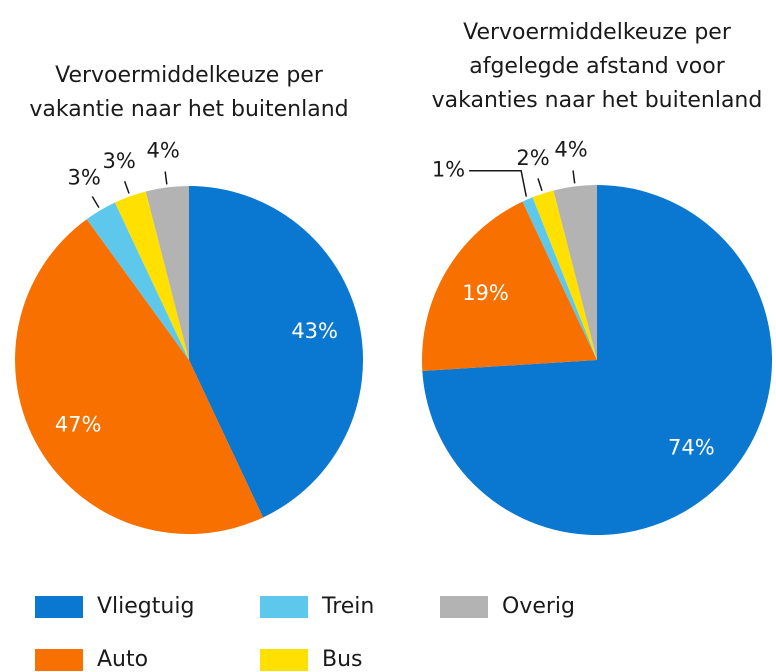  I want to click on chart-title: vakantie naar het buitenland, so click(188, 109).